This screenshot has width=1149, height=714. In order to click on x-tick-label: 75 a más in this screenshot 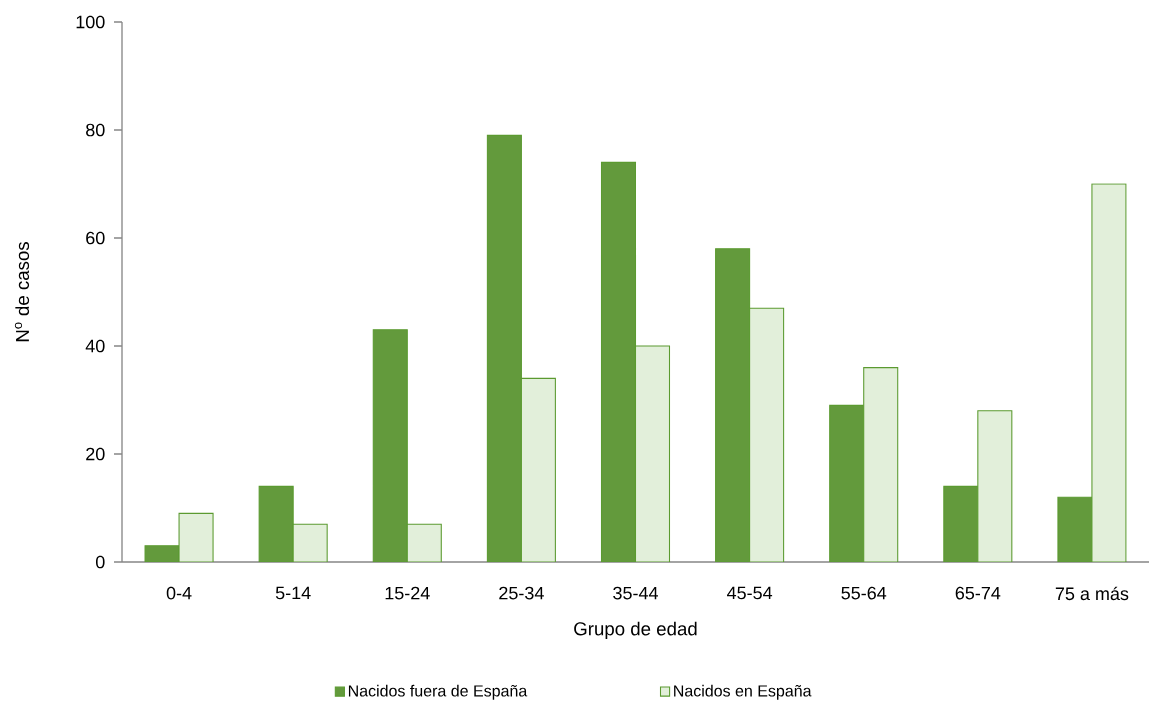, I will do `click(1092, 593)`.